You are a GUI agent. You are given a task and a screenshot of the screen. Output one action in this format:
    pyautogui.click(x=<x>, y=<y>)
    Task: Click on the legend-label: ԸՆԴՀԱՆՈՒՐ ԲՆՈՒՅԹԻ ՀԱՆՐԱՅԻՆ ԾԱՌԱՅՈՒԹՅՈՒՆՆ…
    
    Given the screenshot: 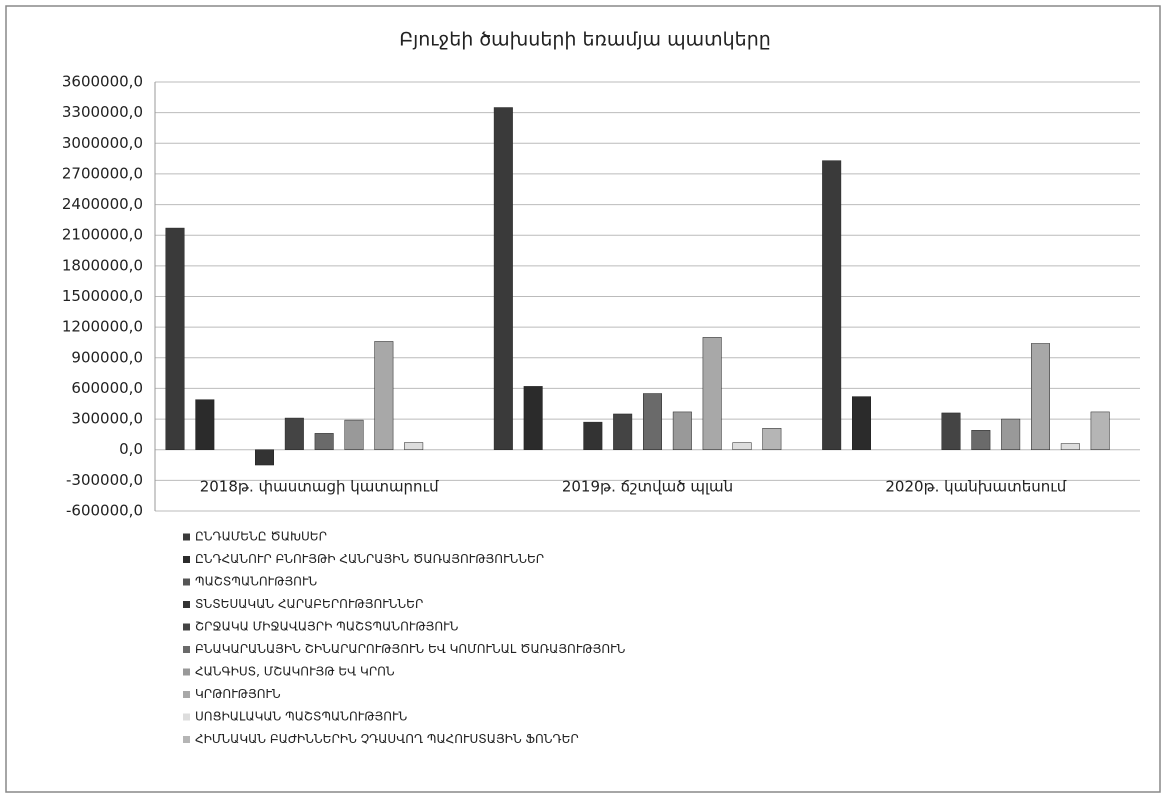 What is the action you would take?
    pyautogui.click(x=369, y=559)
    